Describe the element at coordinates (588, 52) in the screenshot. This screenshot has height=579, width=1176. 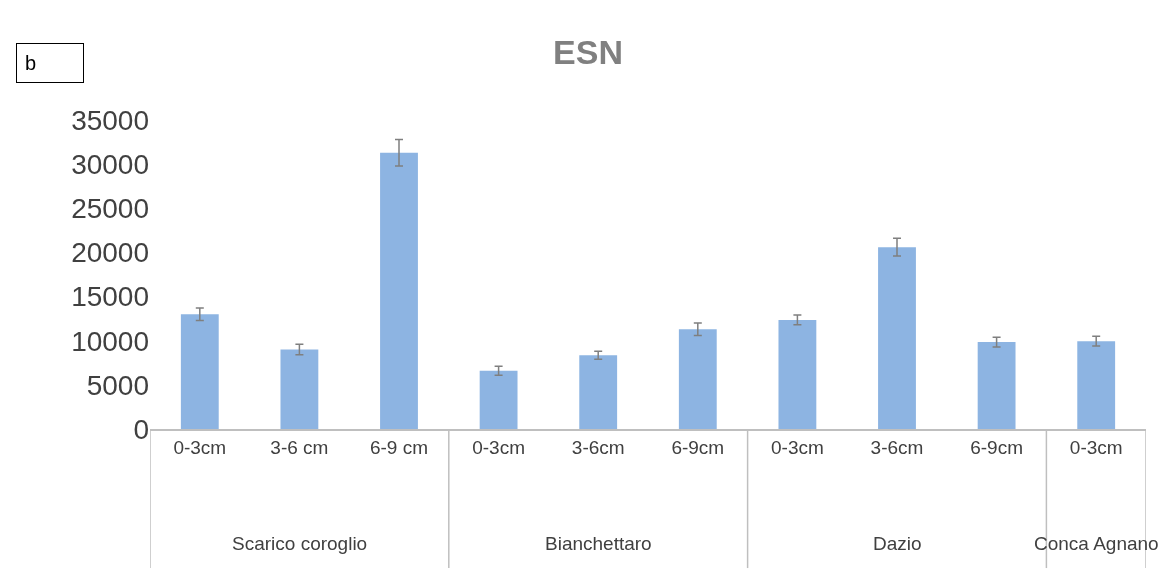
I see `chart-title: ESN` at that location.